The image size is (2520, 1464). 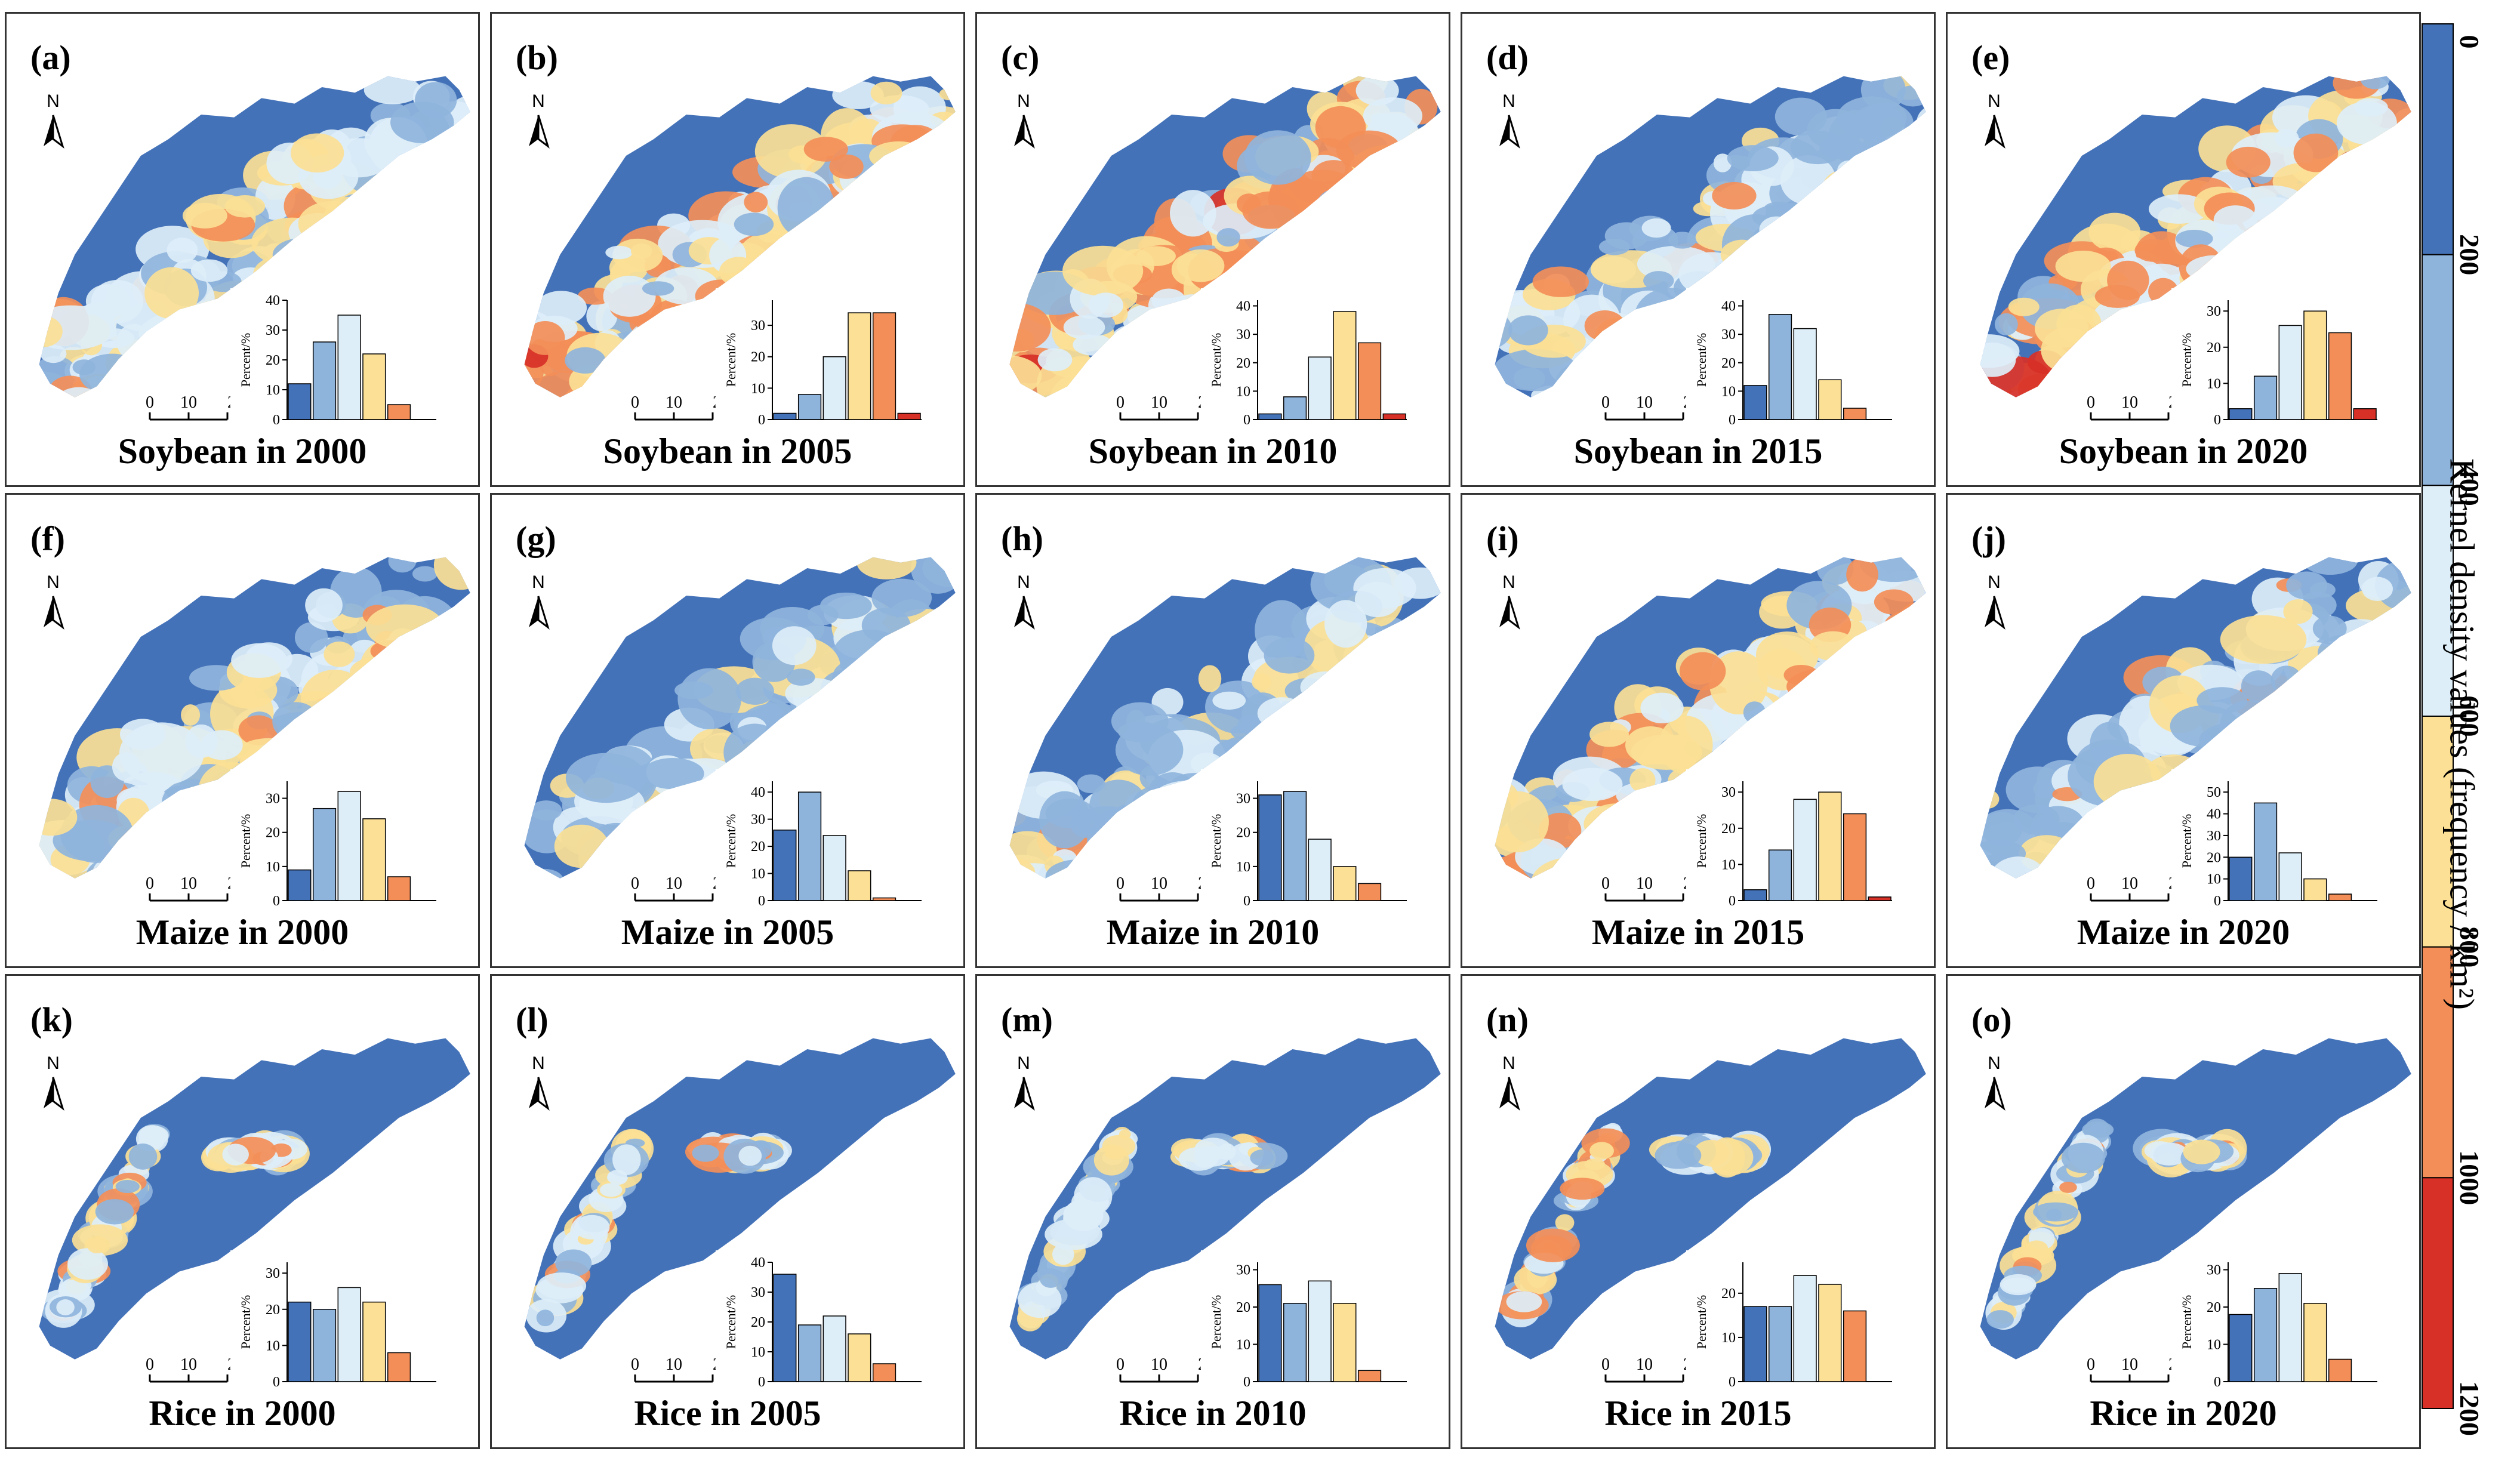 I want to click on panel-letter: (j), so click(x=1988, y=538).